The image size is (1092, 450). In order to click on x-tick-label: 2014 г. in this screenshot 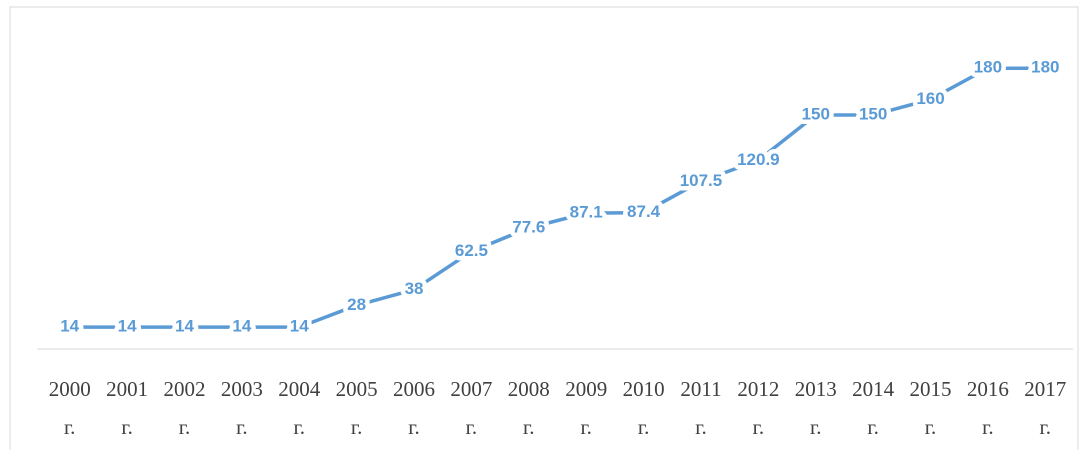, I will do `click(873, 408)`.